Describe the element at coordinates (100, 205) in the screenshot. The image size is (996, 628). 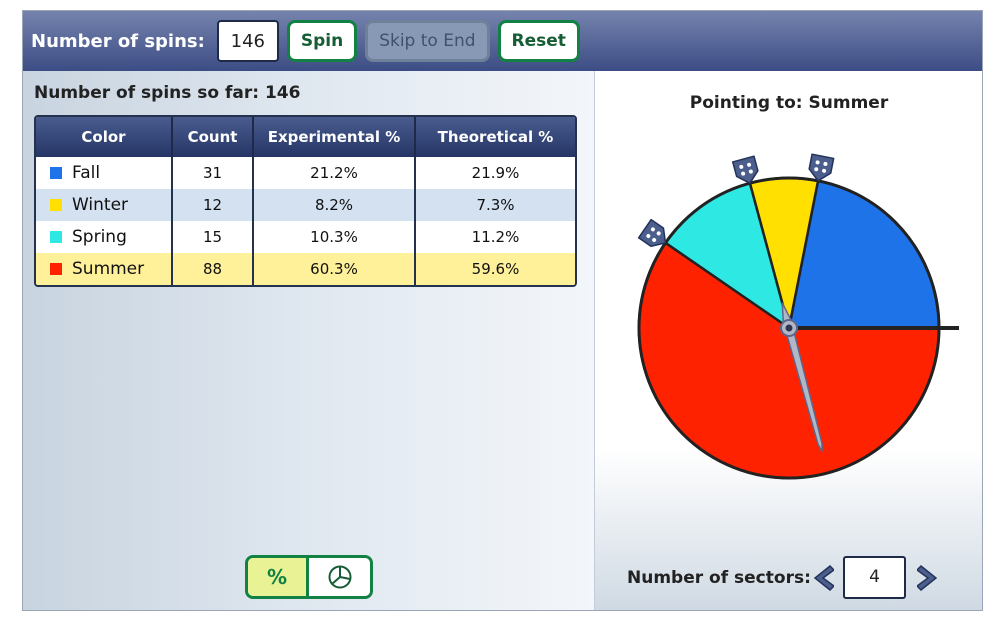
I see `color-name: Winter` at that location.